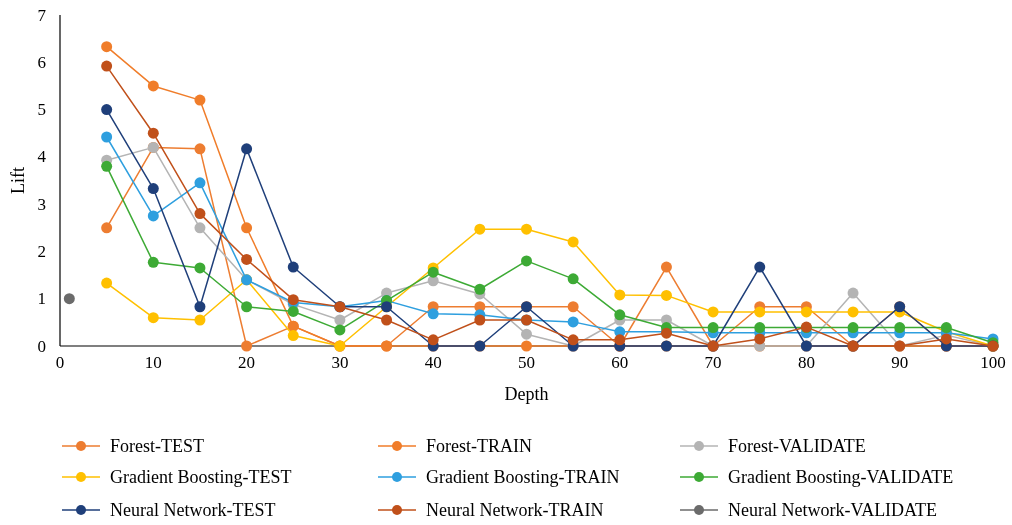 This screenshot has height=525, width=1012. What do you see at coordinates (18, 180) in the screenshot?
I see `y-axis-title: Lift` at bounding box center [18, 180].